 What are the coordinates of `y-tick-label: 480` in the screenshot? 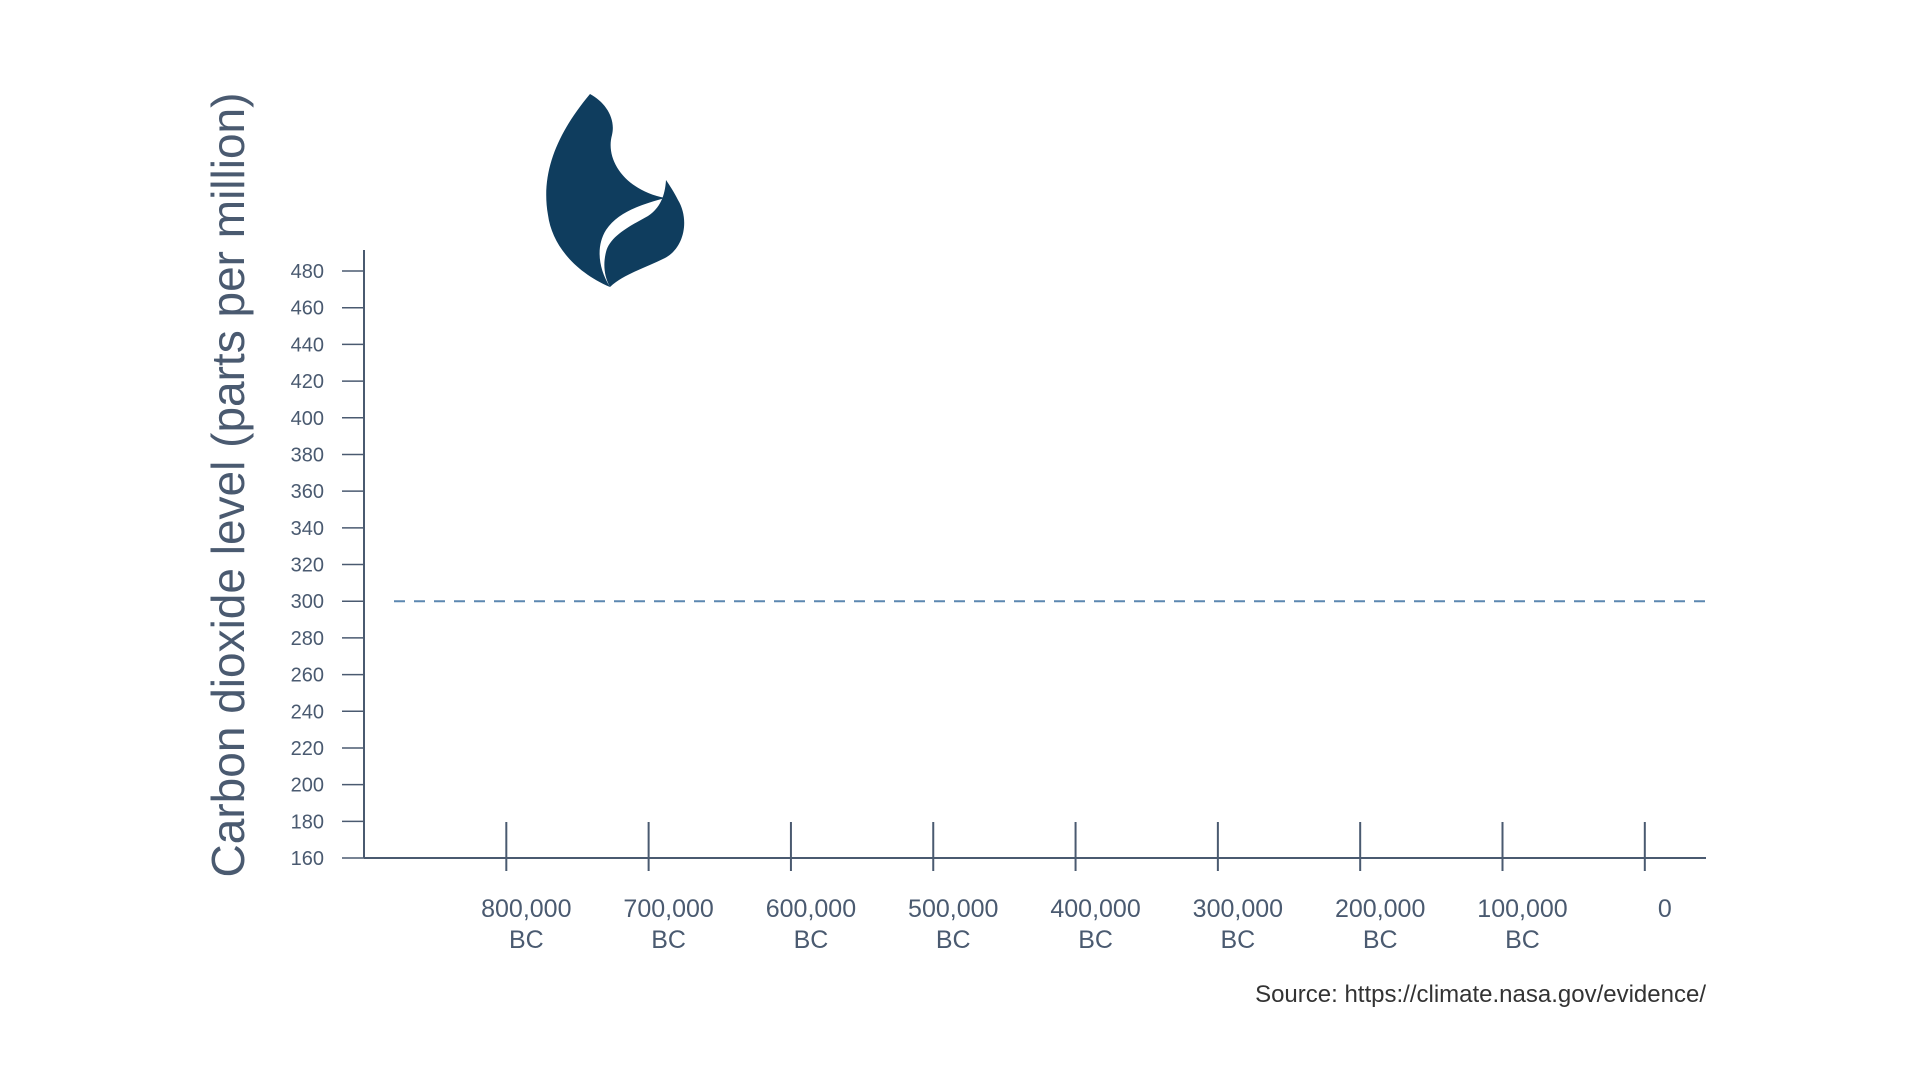 It's located at (307, 272).